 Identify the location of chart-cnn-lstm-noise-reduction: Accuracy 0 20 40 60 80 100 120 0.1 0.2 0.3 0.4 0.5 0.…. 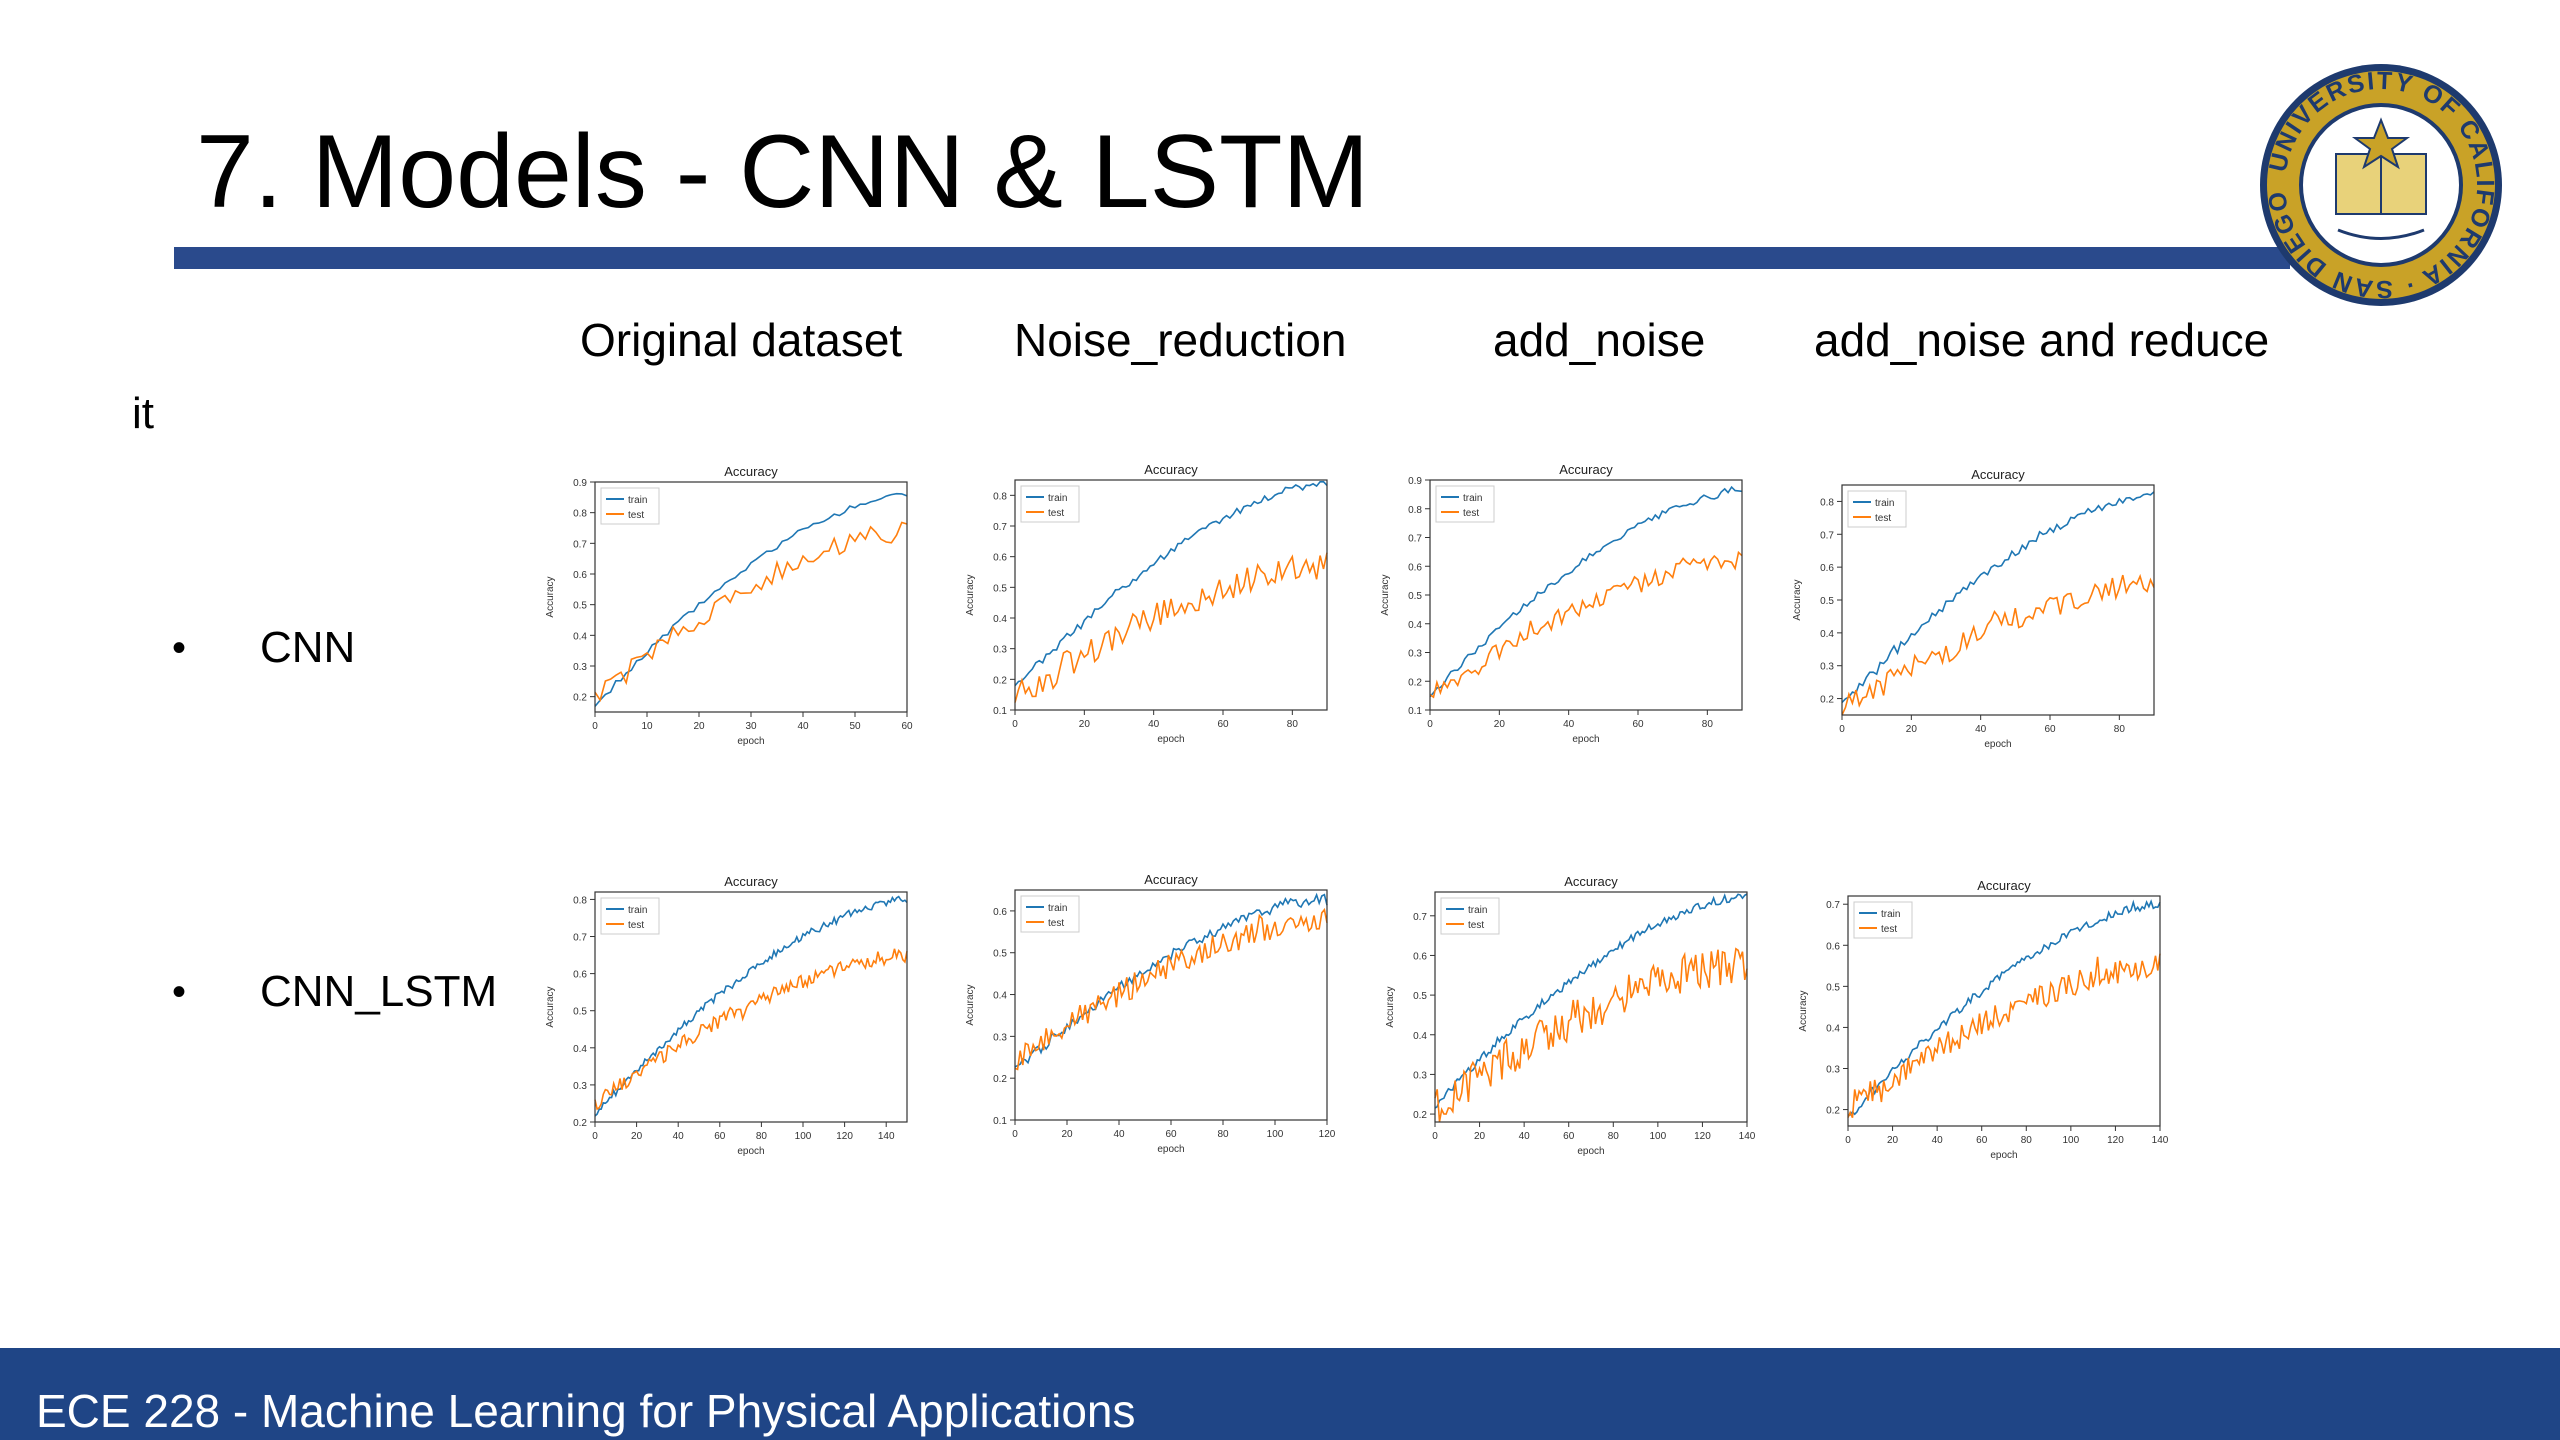
(1150, 1013).